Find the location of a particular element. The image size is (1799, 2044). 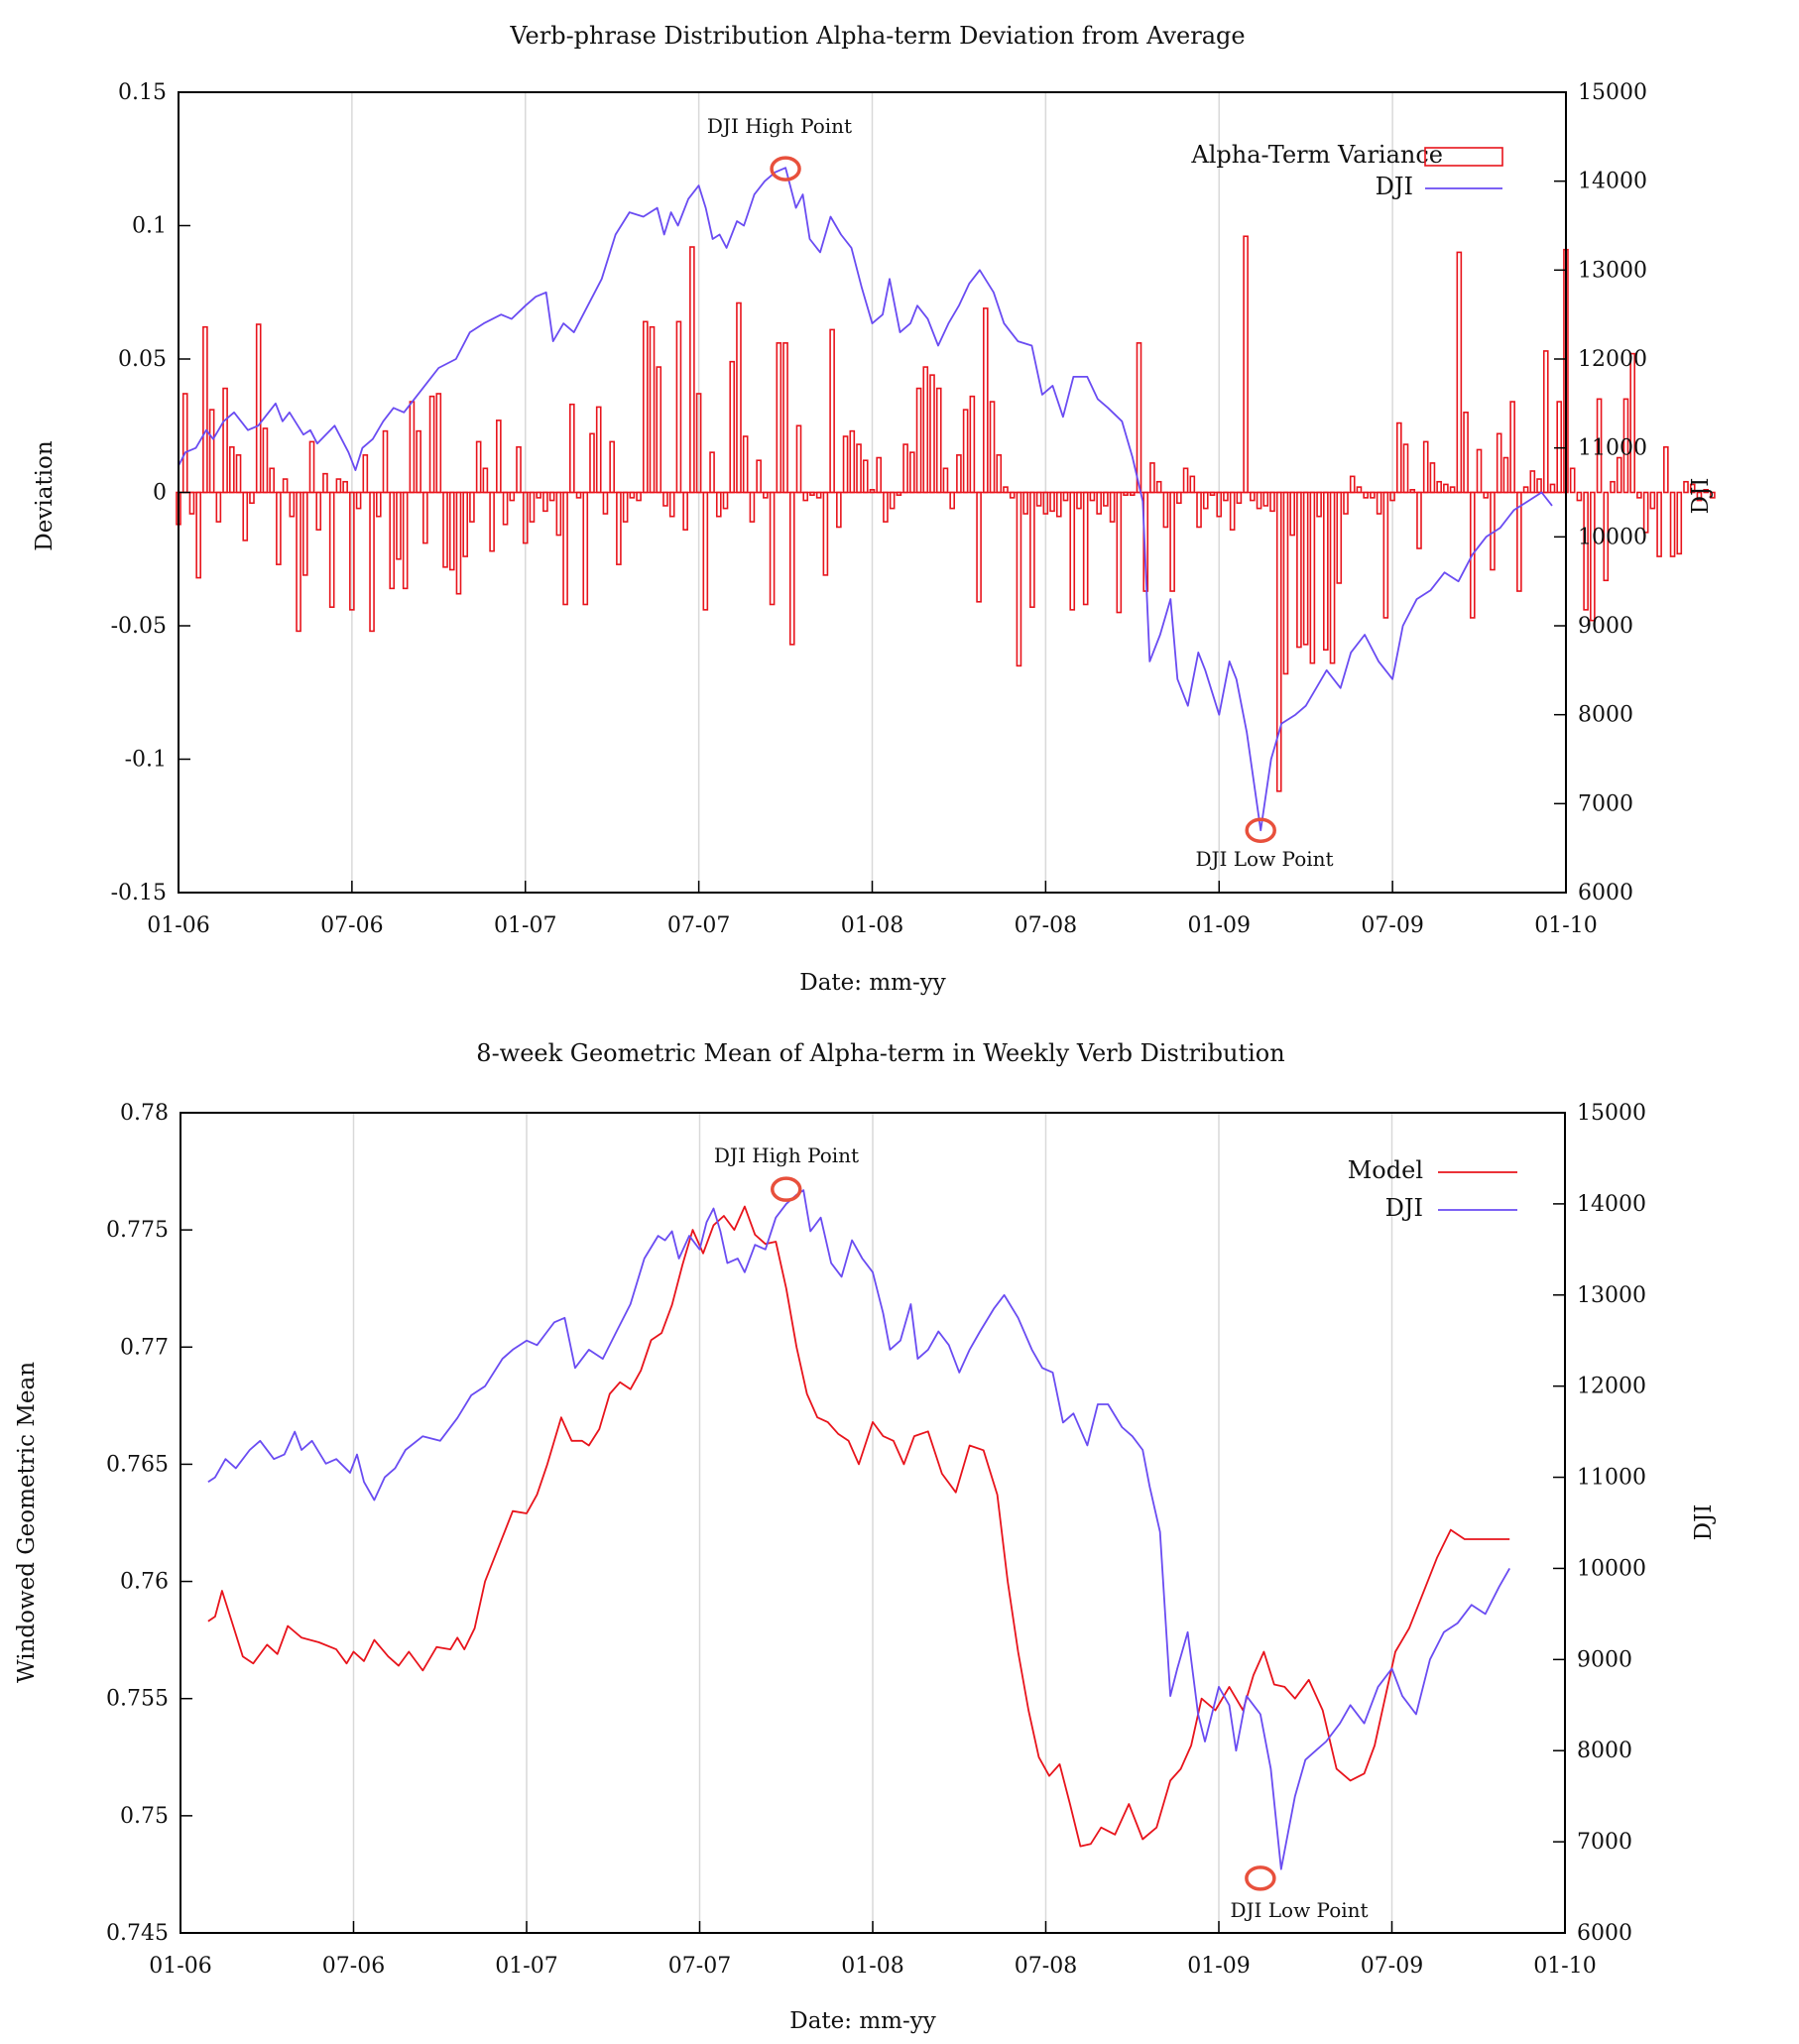

y-axis-label: Deviation is located at coordinates (45, 495).